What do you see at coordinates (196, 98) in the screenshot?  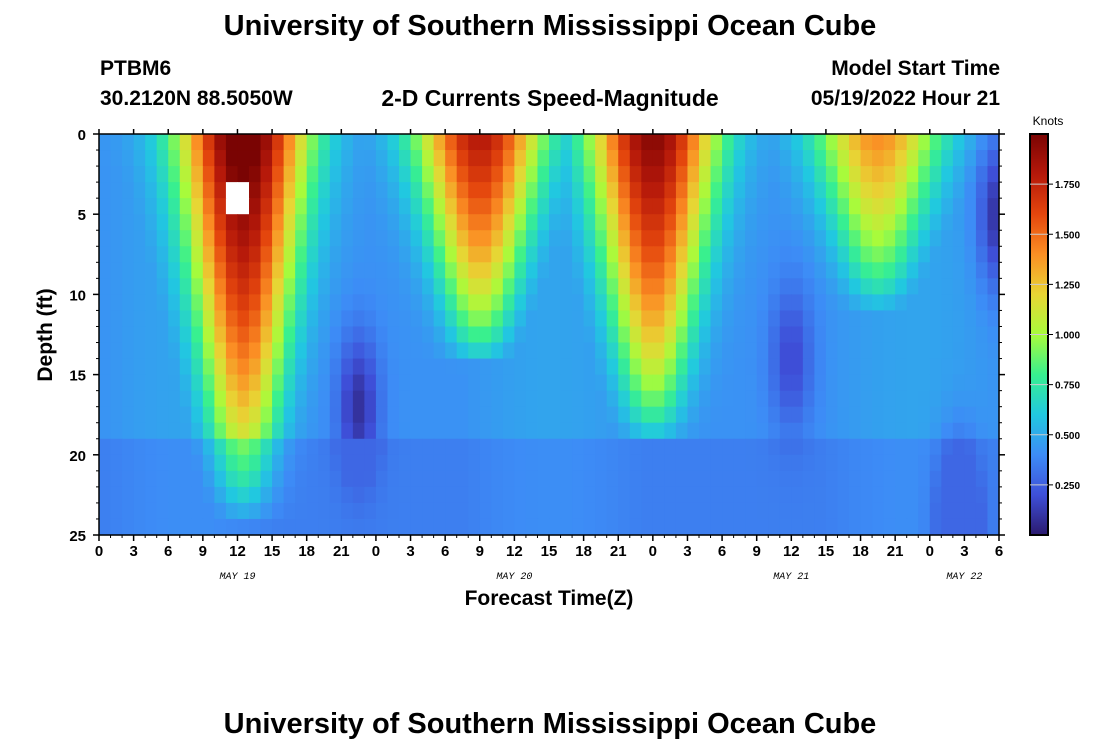 I see `station-coords: 30.2120N 88.5050W` at bounding box center [196, 98].